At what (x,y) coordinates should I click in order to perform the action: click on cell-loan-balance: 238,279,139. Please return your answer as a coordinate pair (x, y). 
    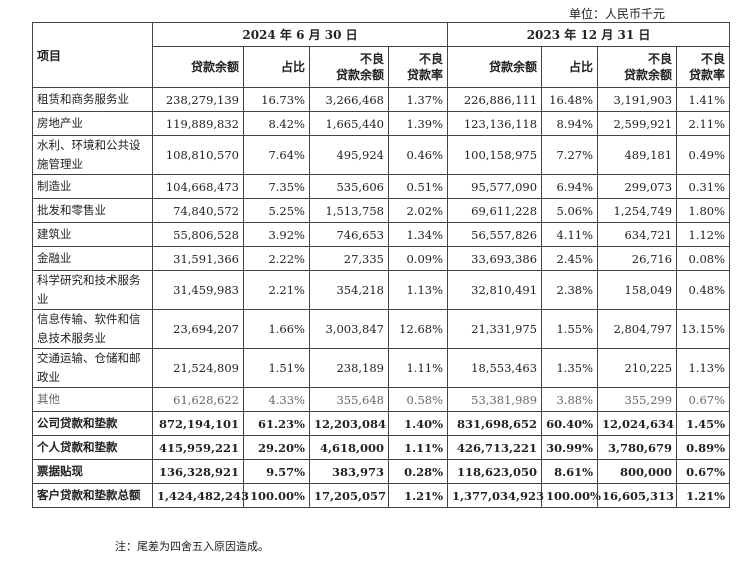
    Looking at the image, I should click on (198, 99).